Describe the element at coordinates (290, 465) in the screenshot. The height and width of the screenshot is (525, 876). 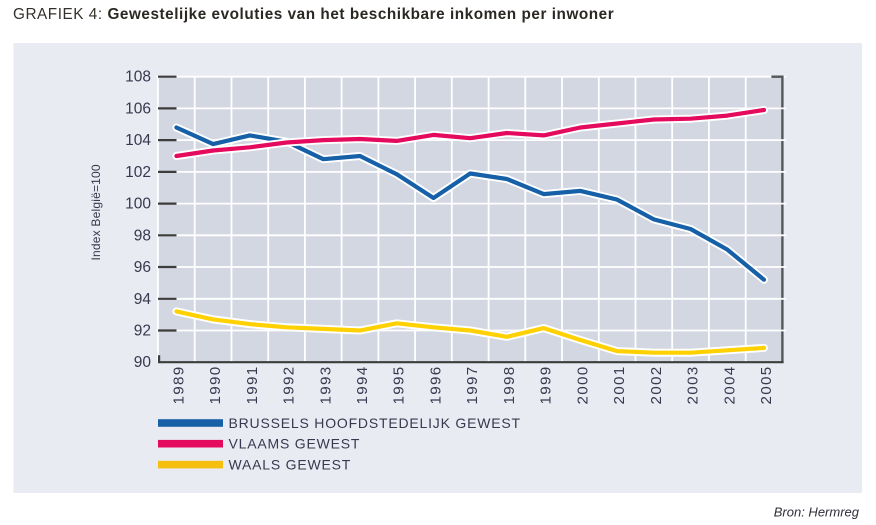
I see `svg-text: WAALS GEWEST` at that location.